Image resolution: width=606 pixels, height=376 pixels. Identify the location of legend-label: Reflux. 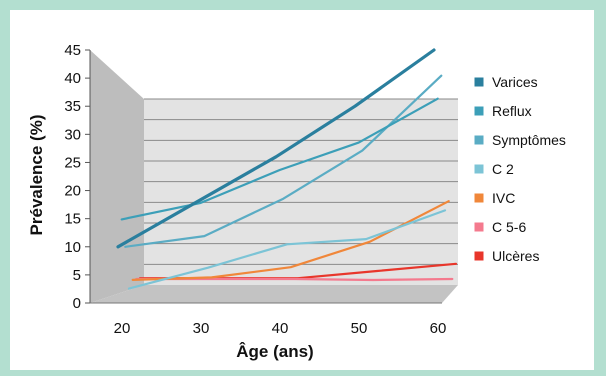
(512, 111).